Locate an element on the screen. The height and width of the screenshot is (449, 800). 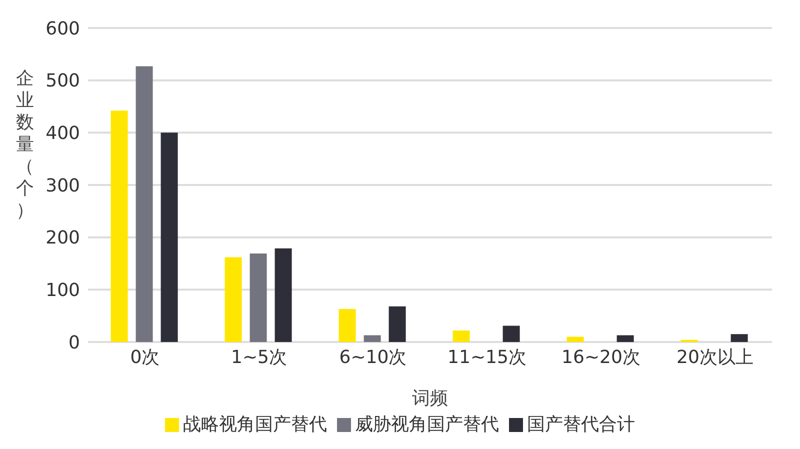
y-tick-label: 100 is located at coordinates (63, 291).